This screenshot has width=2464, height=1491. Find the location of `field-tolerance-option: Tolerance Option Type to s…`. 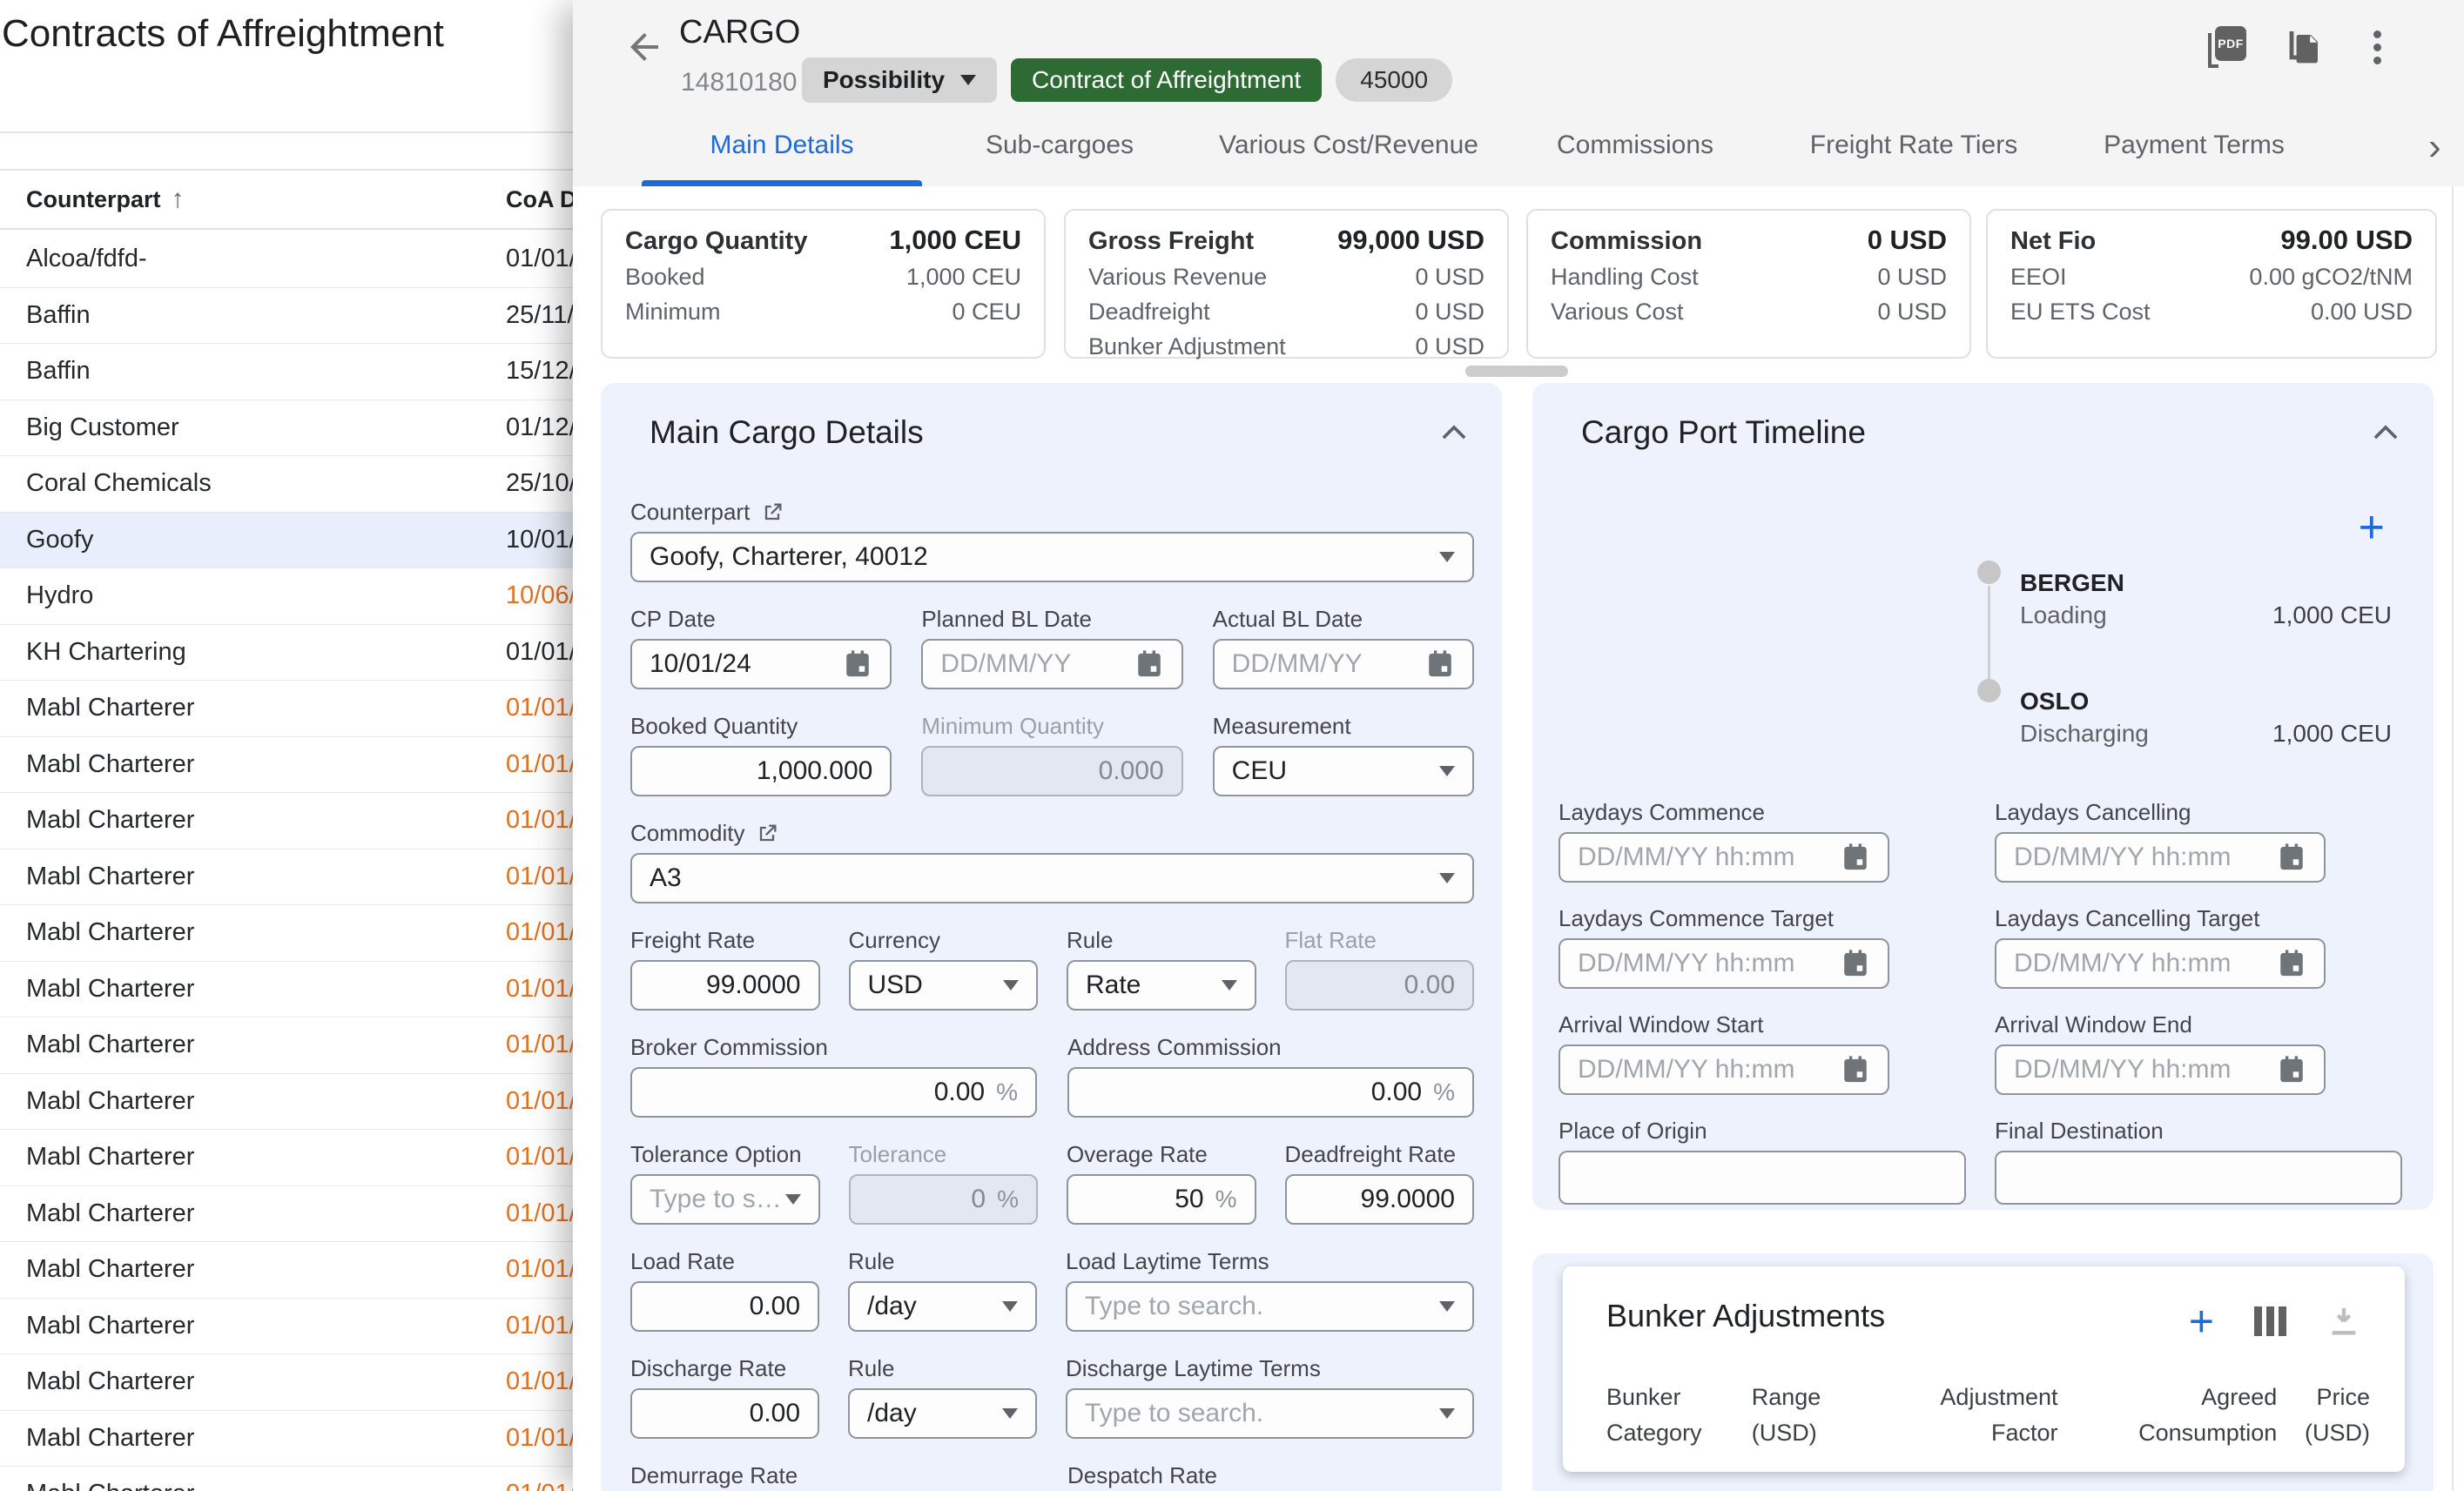

field-tolerance-option: Tolerance Option Type to s… is located at coordinates (725, 1183).